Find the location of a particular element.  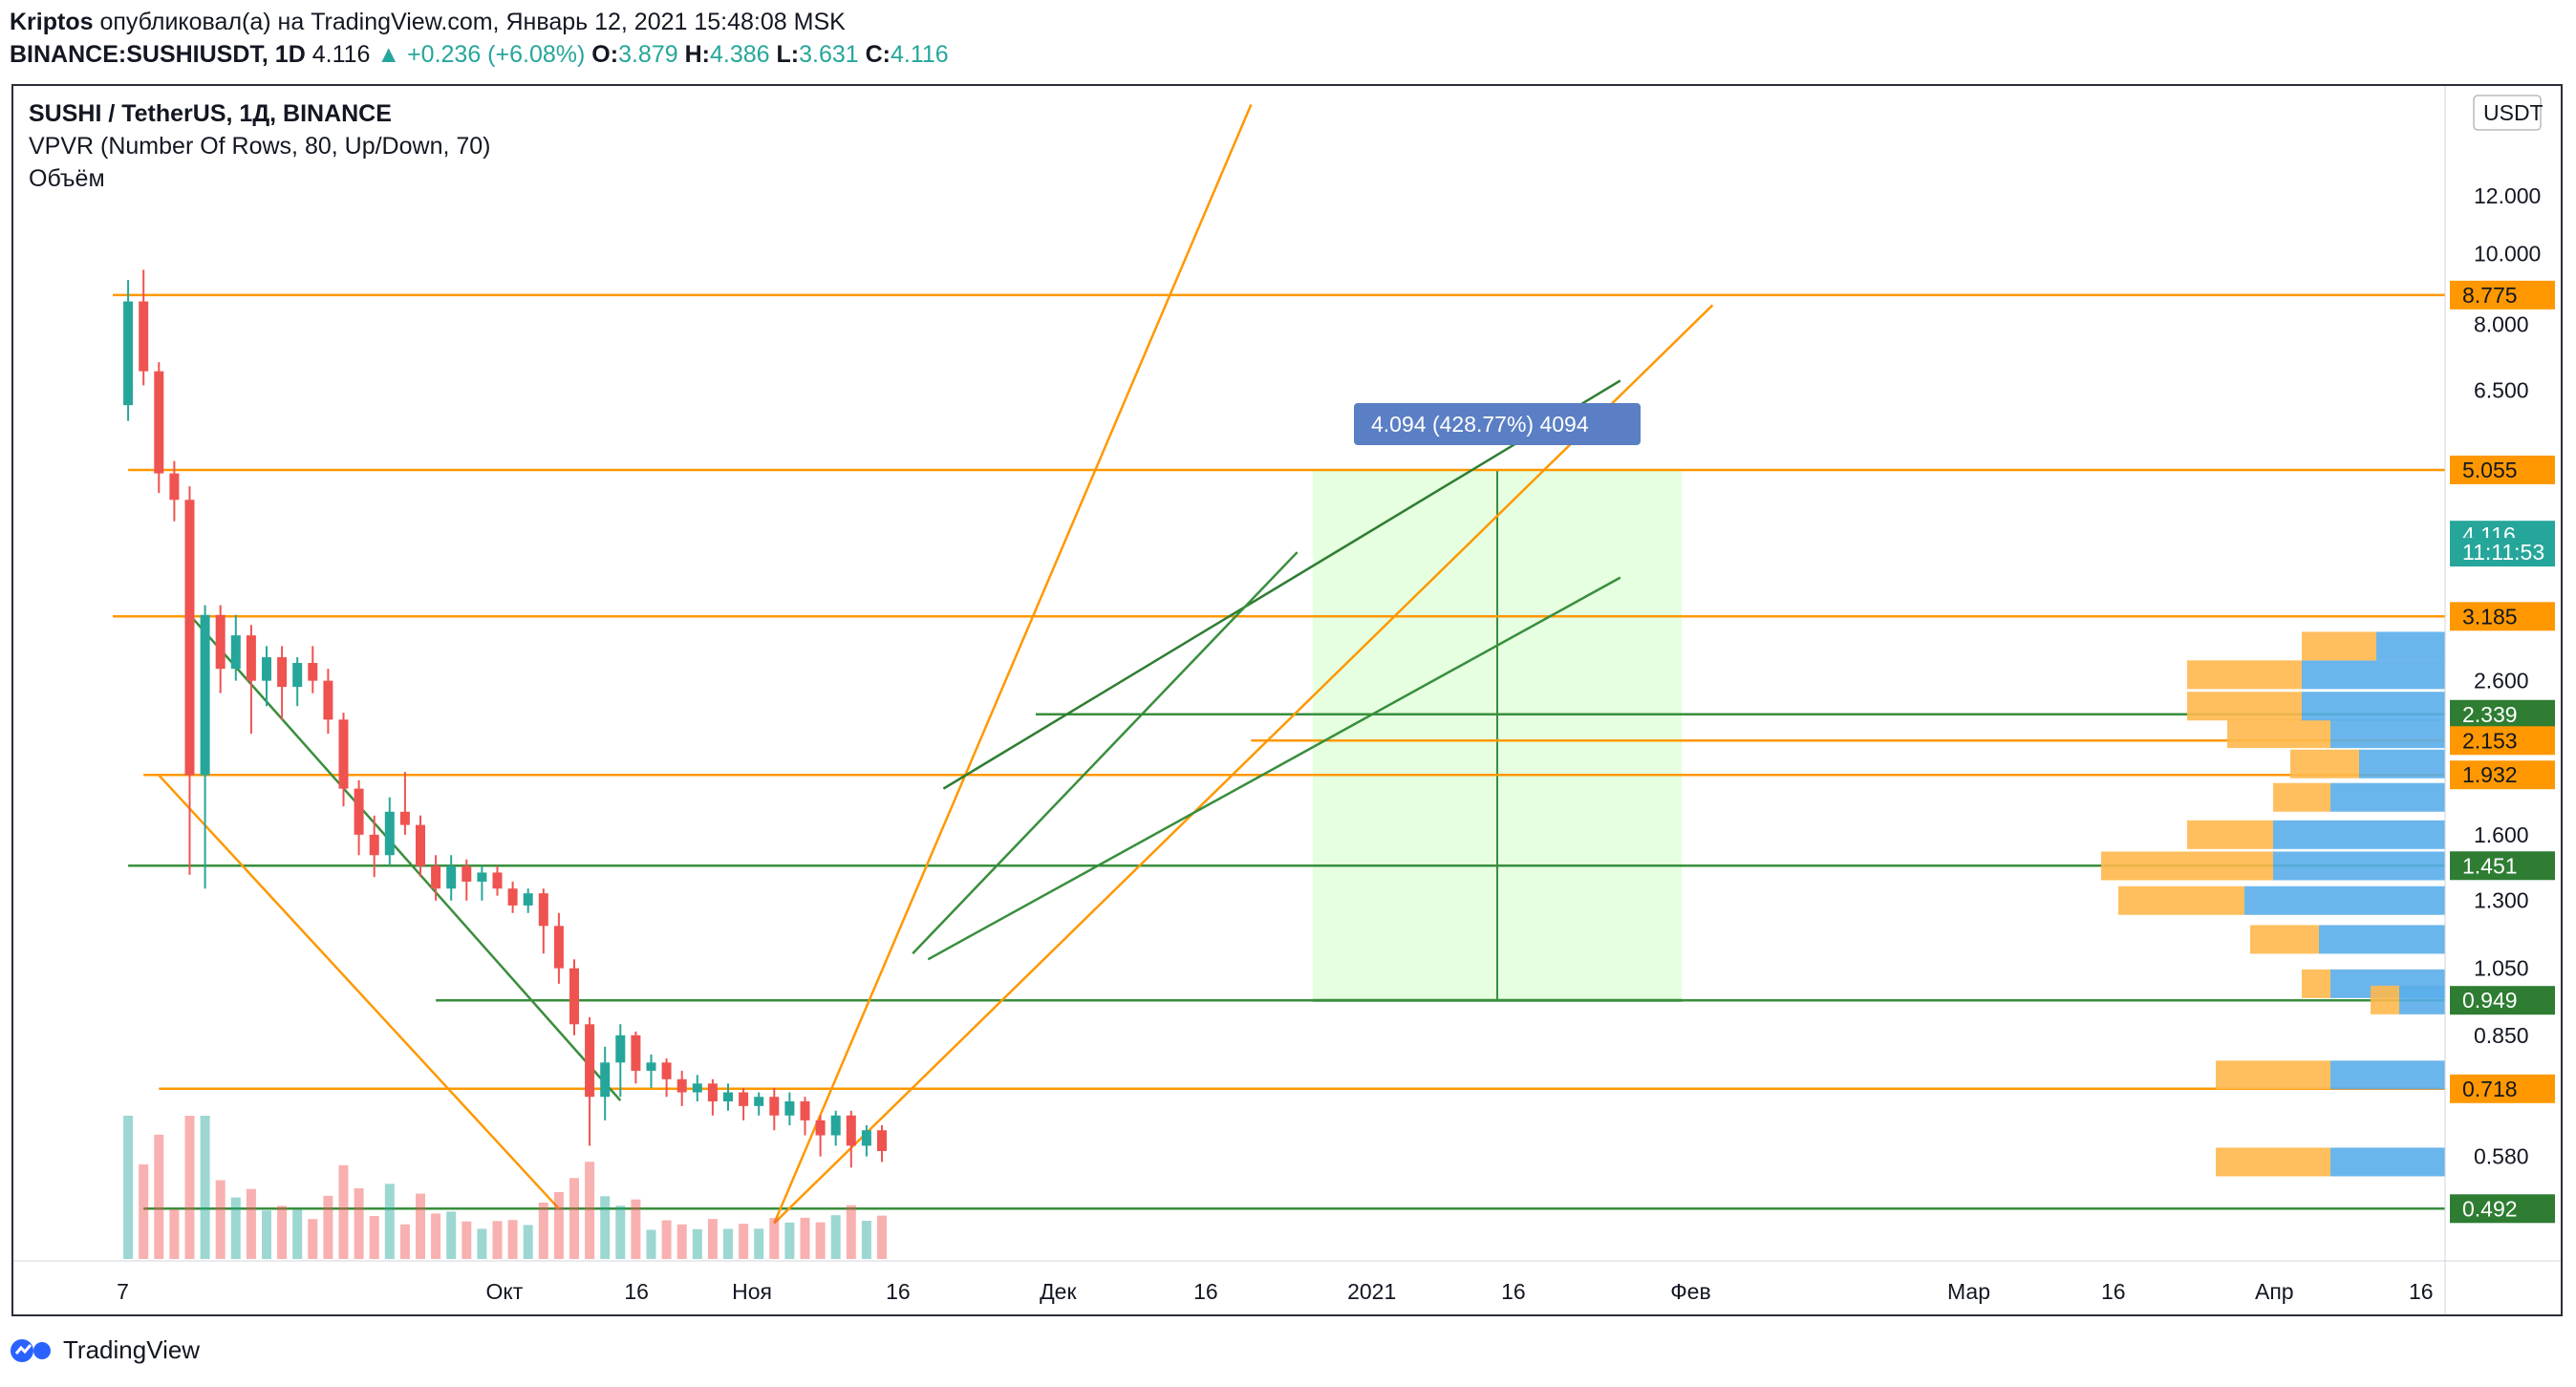

footer-branding: TradingView is located at coordinates (105, 1350).